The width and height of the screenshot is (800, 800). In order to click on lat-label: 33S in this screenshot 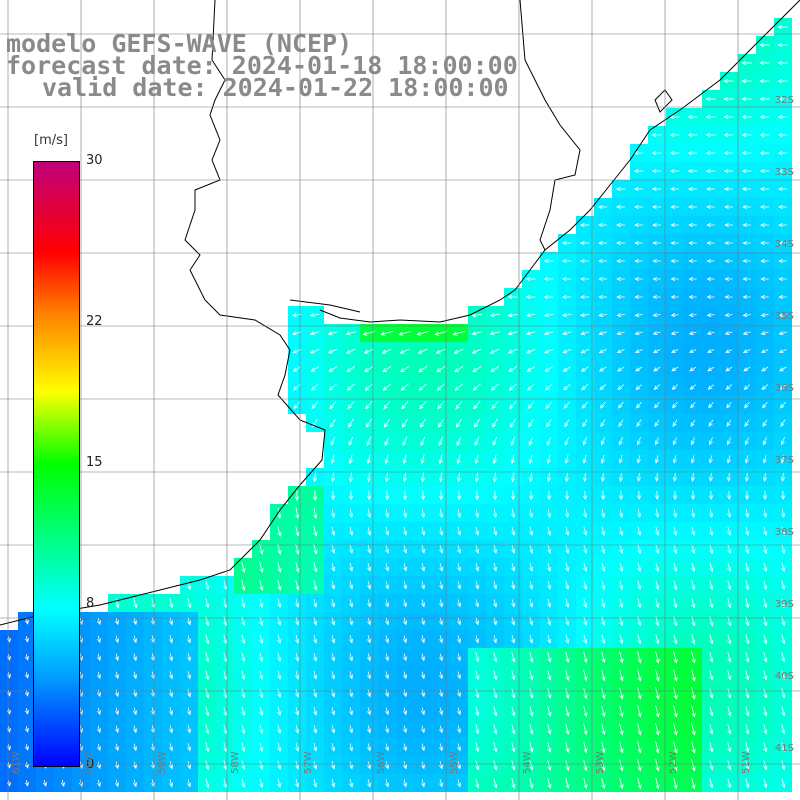, I will do `click(784, 172)`.